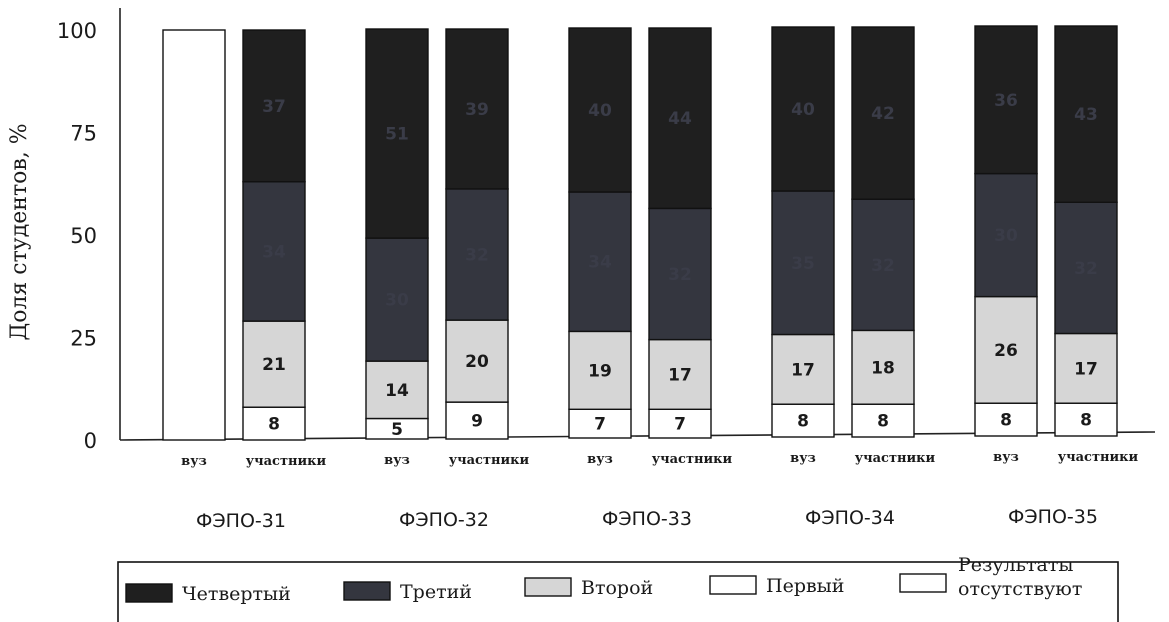 This screenshot has height=622, width=1169. I want to click on y-tick-label: 25, so click(83, 339).